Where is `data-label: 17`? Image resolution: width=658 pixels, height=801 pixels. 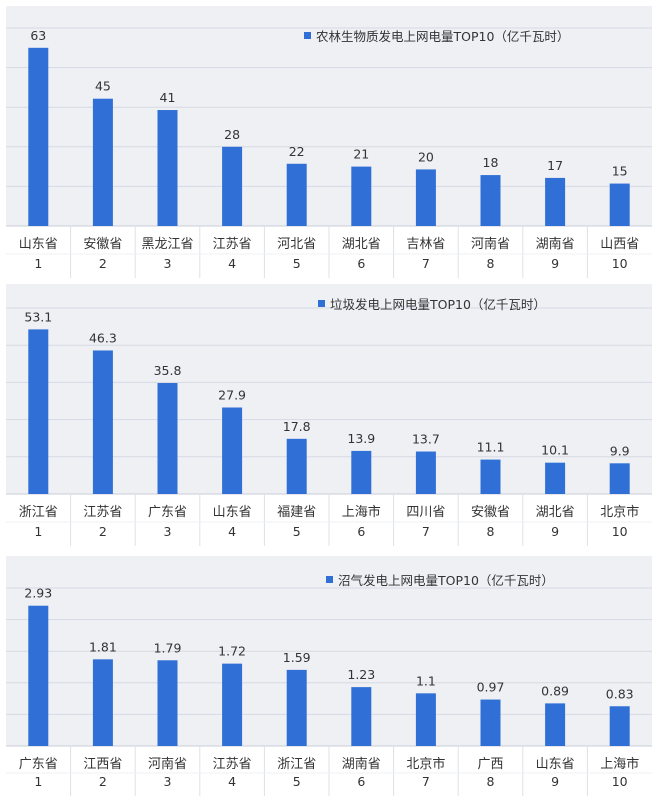
data-label: 17 is located at coordinates (555, 165).